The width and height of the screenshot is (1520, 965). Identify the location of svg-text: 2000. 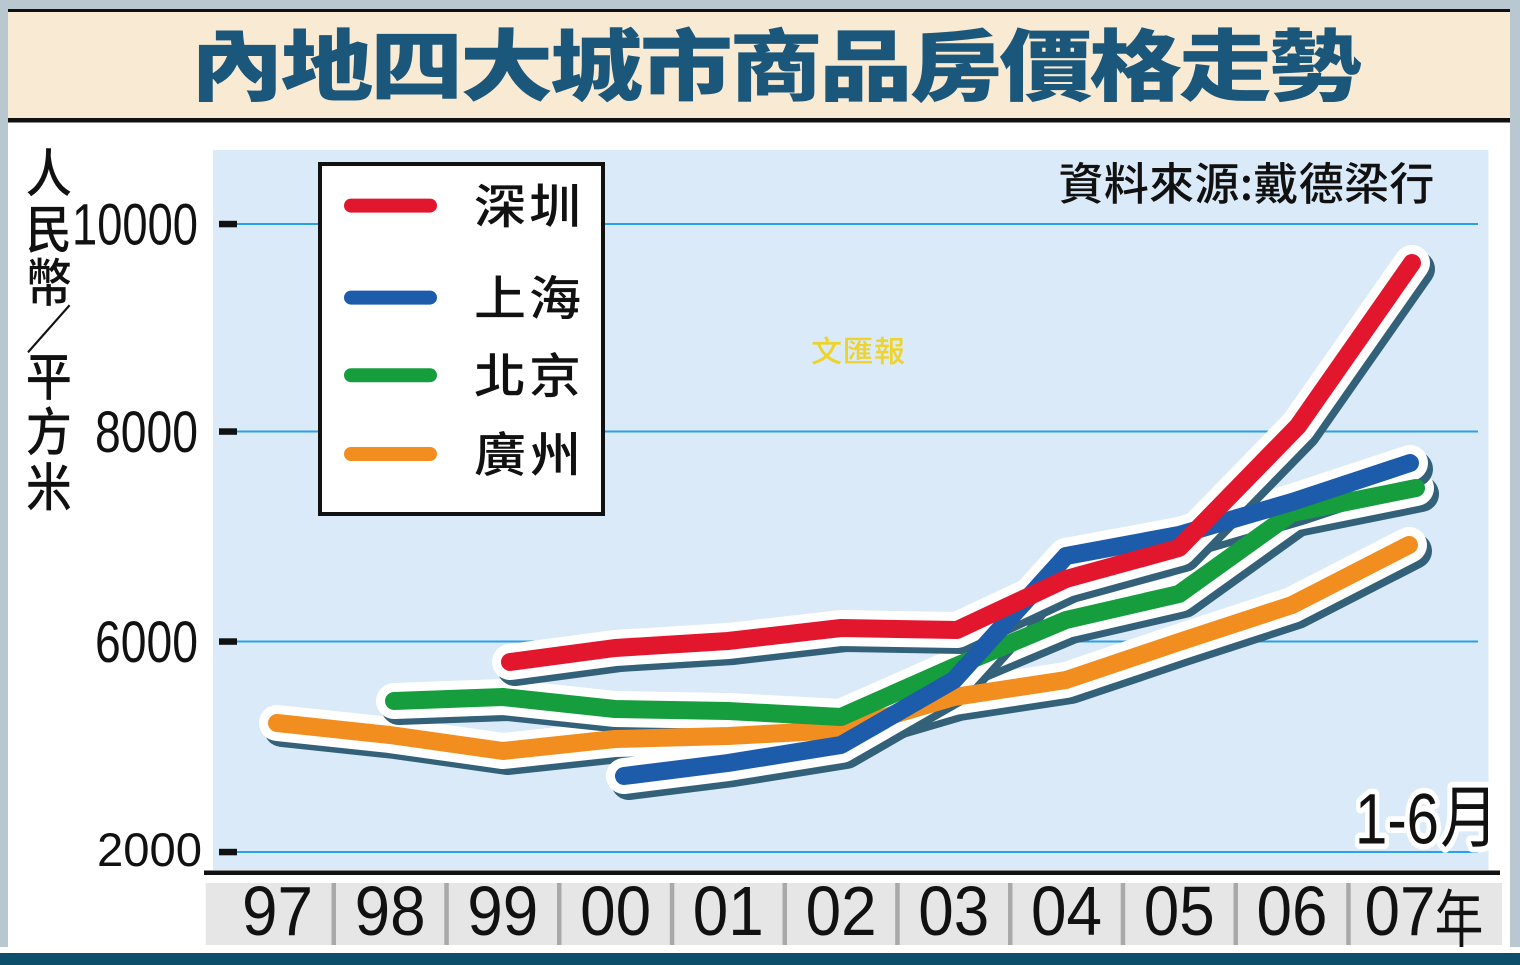
(149, 849).